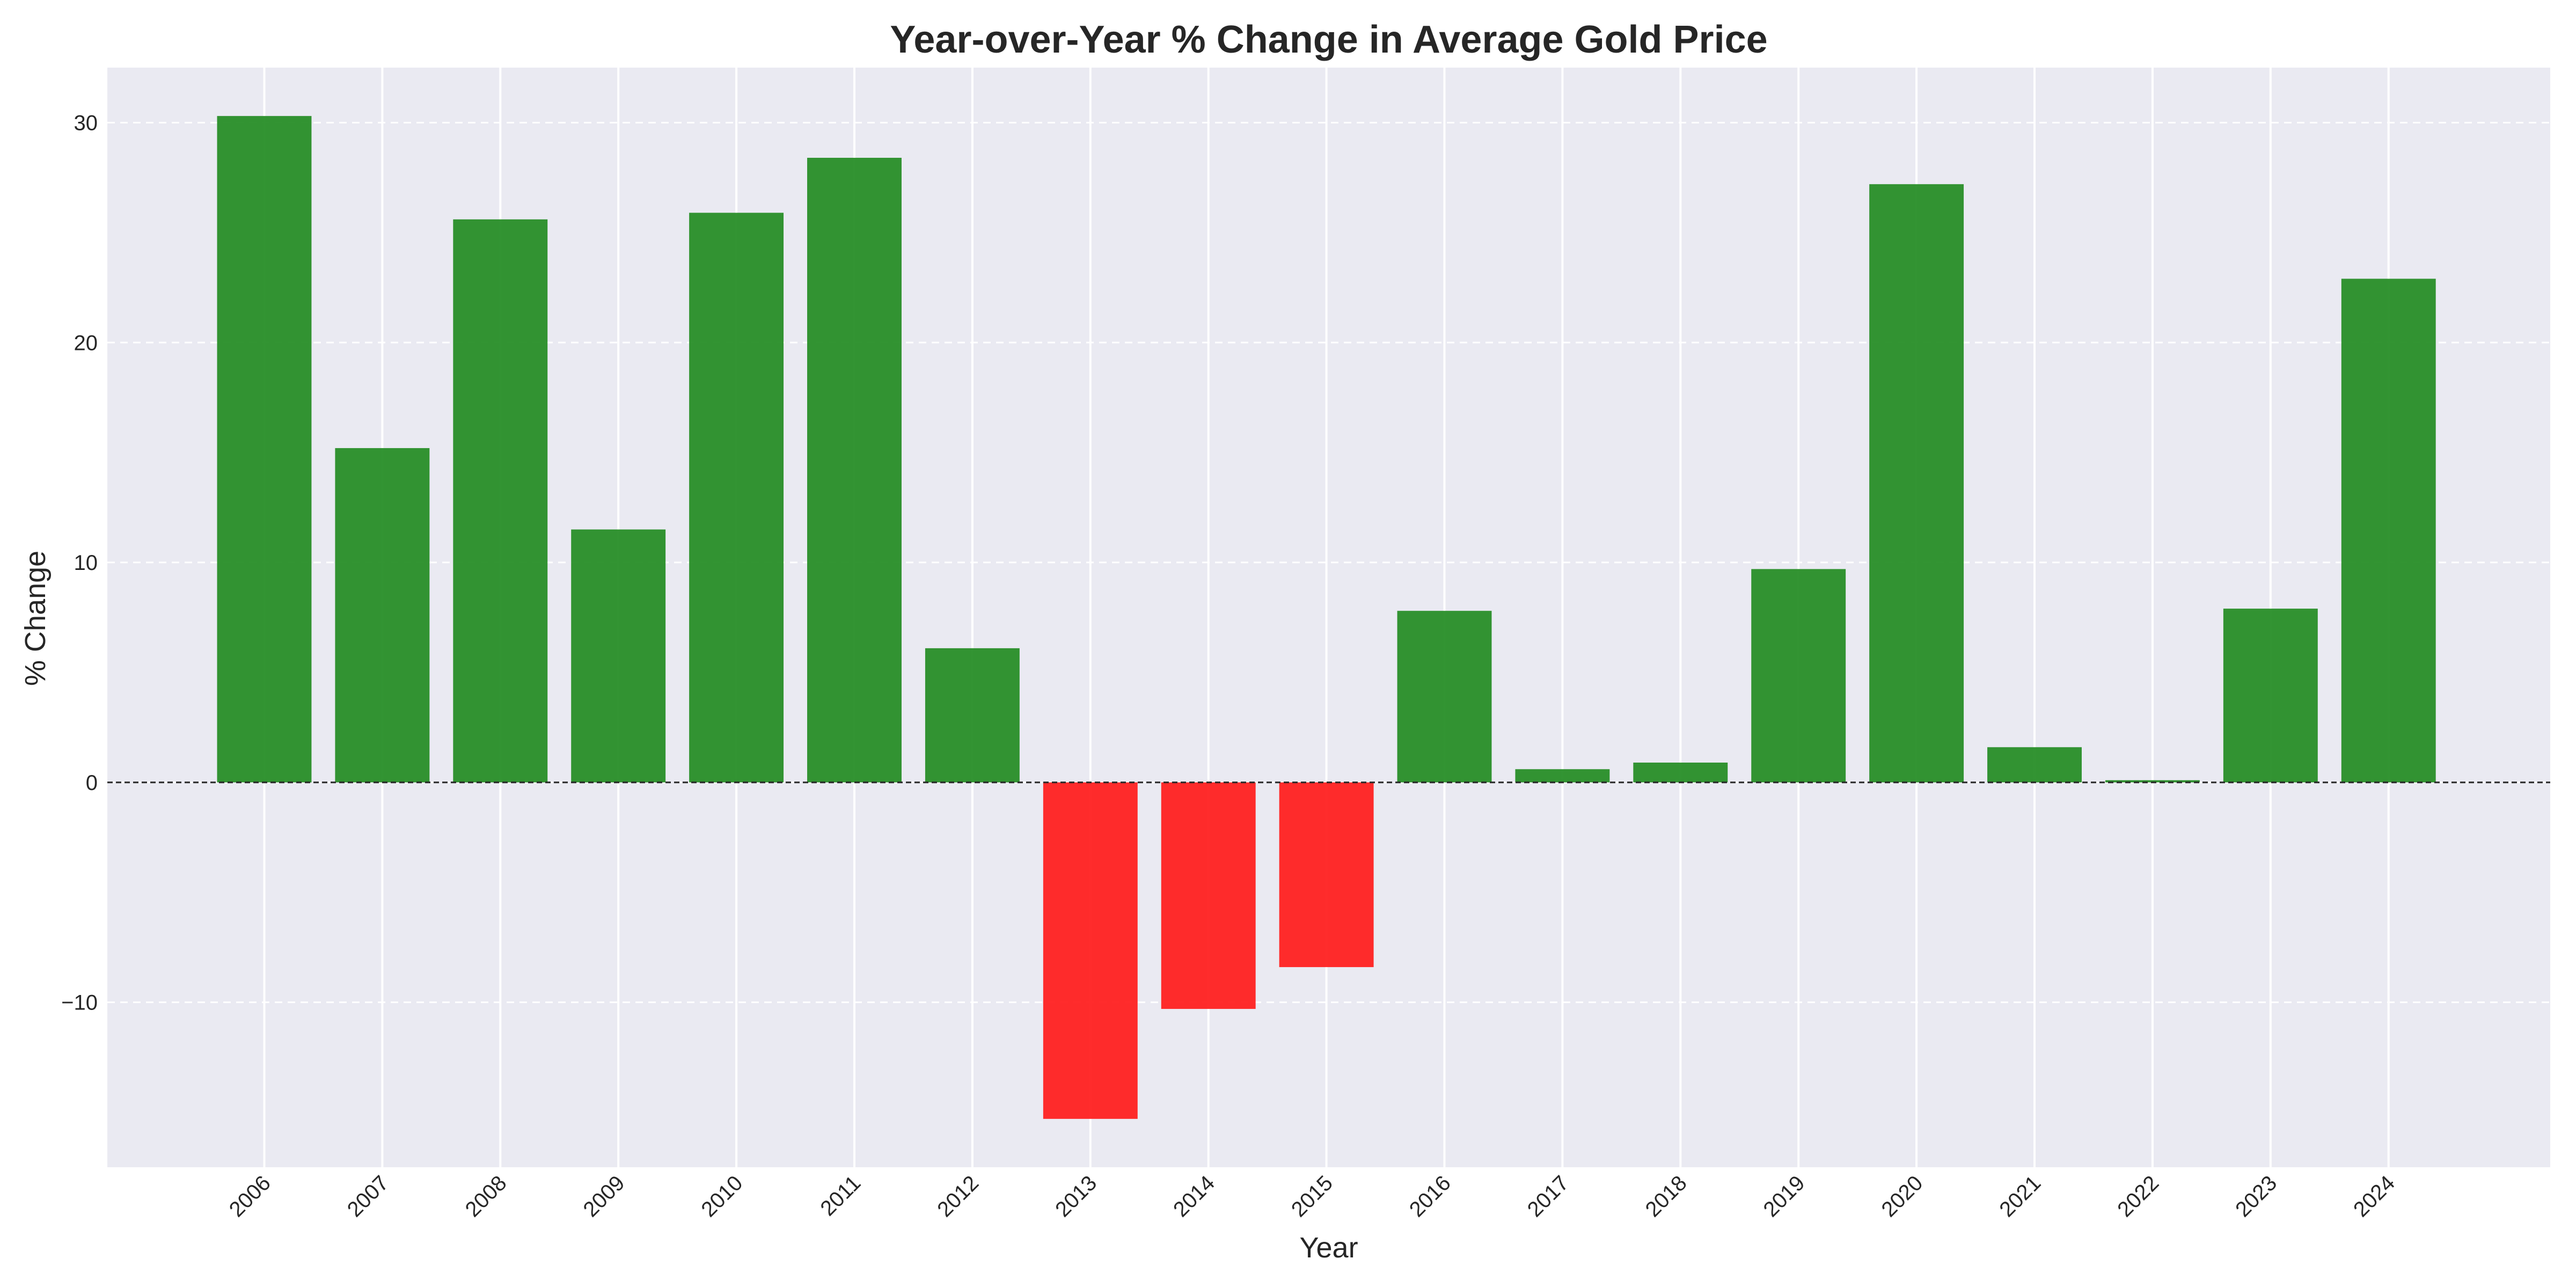 The height and width of the screenshot is (1288, 2576). I want to click on bar-2010, so click(736, 497).